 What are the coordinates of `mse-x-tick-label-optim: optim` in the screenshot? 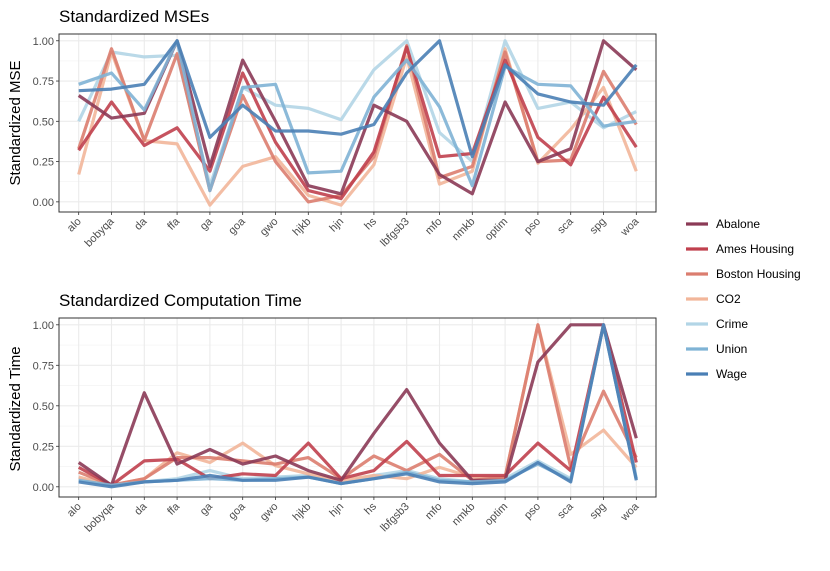 It's located at (497, 230).